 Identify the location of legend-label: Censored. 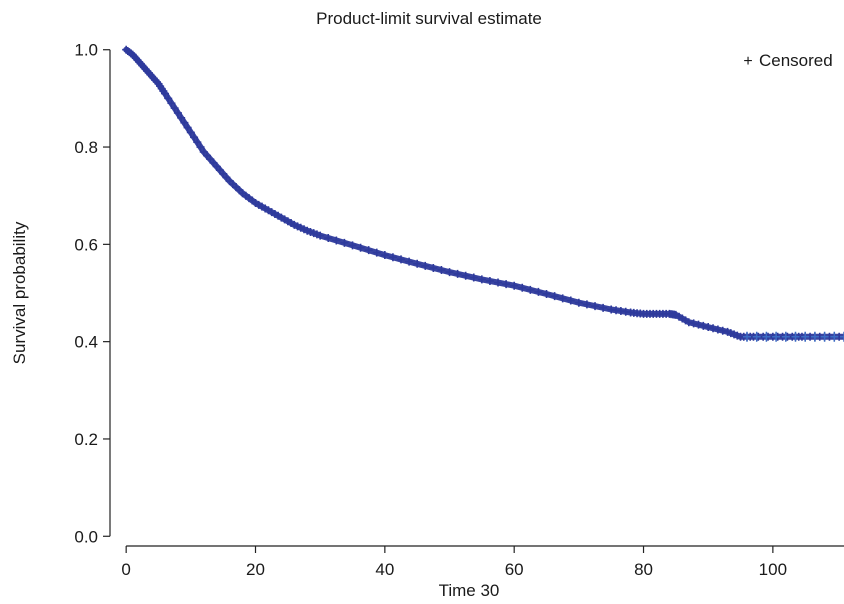
(796, 60).